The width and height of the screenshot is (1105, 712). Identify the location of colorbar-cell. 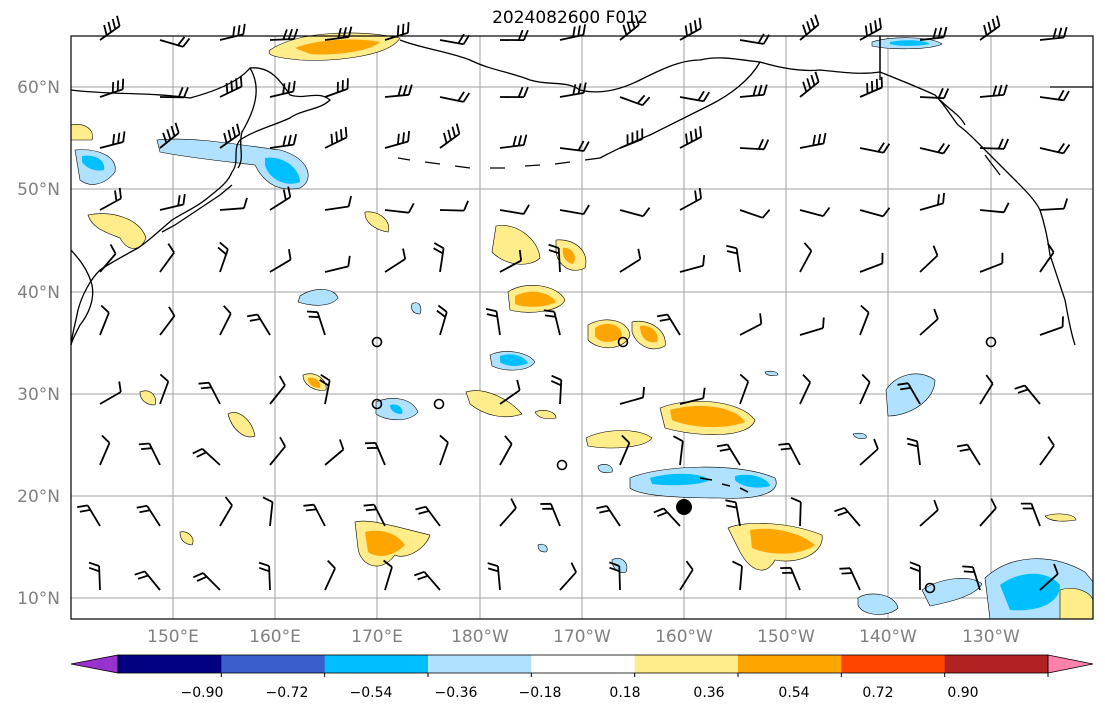
(893, 664).